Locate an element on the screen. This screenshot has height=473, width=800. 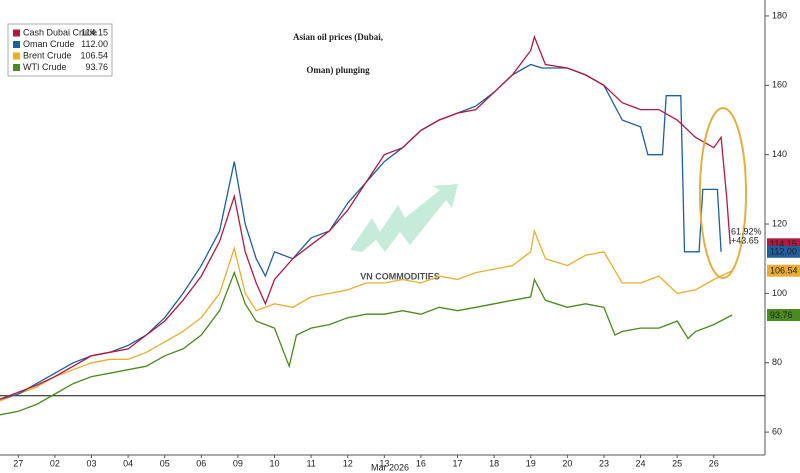
legend-label: Oman Crude is located at coordinates (49, 44).